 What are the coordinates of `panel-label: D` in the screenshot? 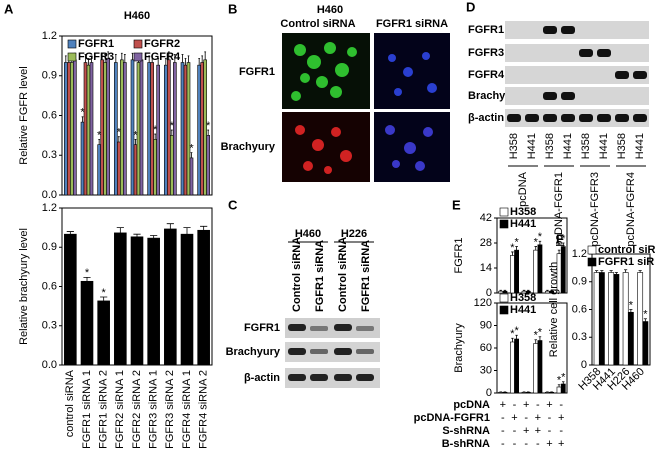 It's located at (470, 7).